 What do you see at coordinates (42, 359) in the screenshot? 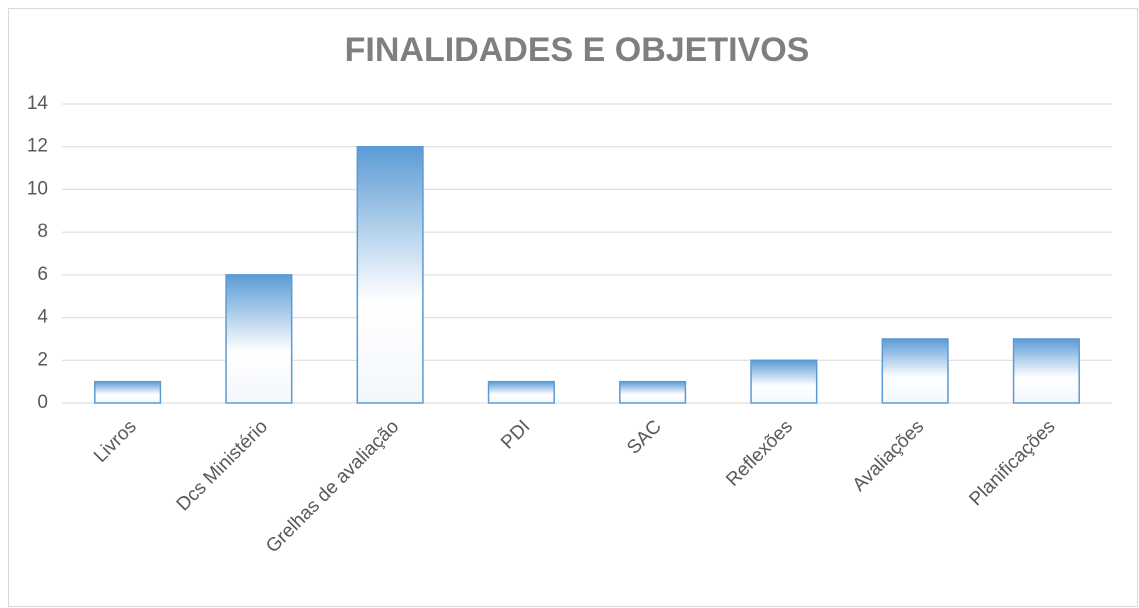
I see `y-tick-label: 2` at bounding box center [42, 359].